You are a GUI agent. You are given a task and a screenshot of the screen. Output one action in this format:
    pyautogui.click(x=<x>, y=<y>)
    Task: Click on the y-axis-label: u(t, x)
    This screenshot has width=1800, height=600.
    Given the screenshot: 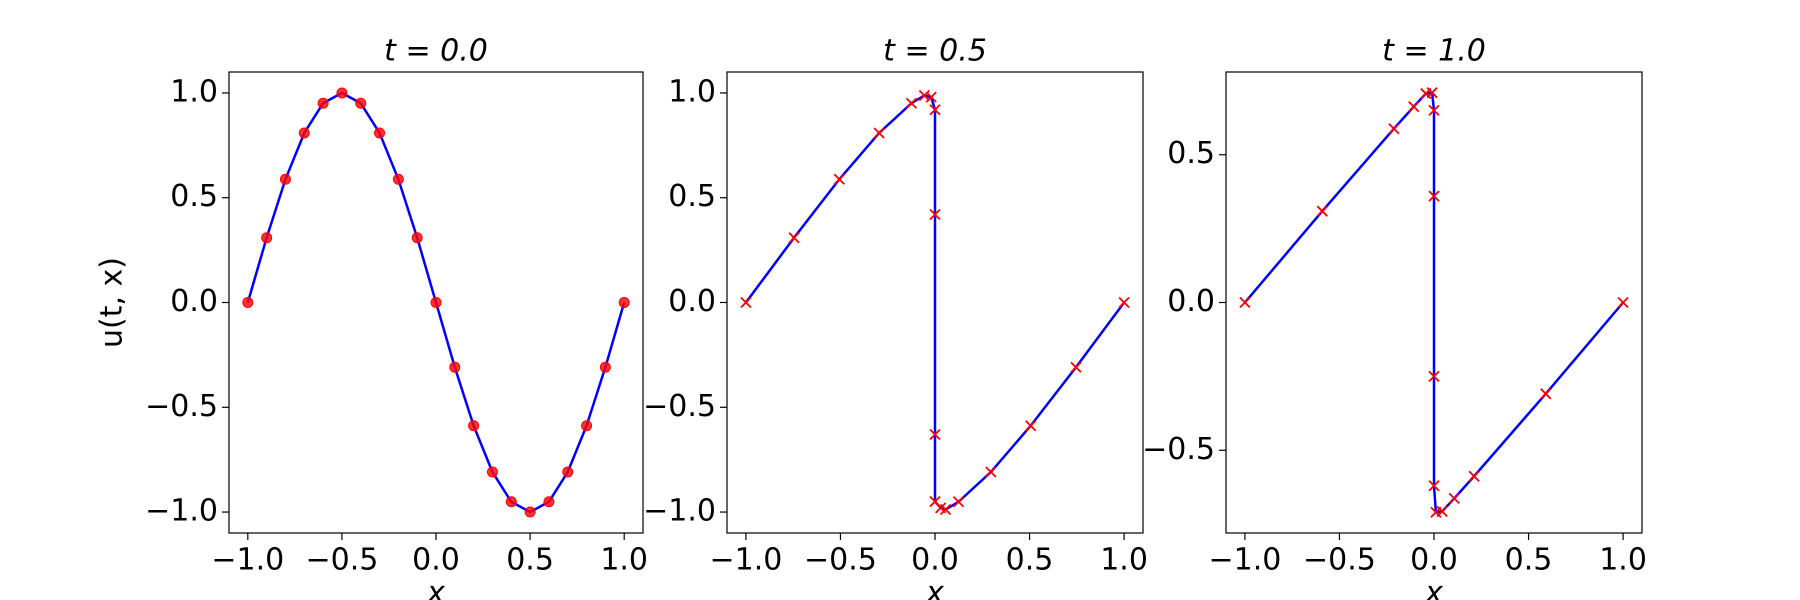 What is the action you would take?
    pyautogui.click(x=112, y=302)
    